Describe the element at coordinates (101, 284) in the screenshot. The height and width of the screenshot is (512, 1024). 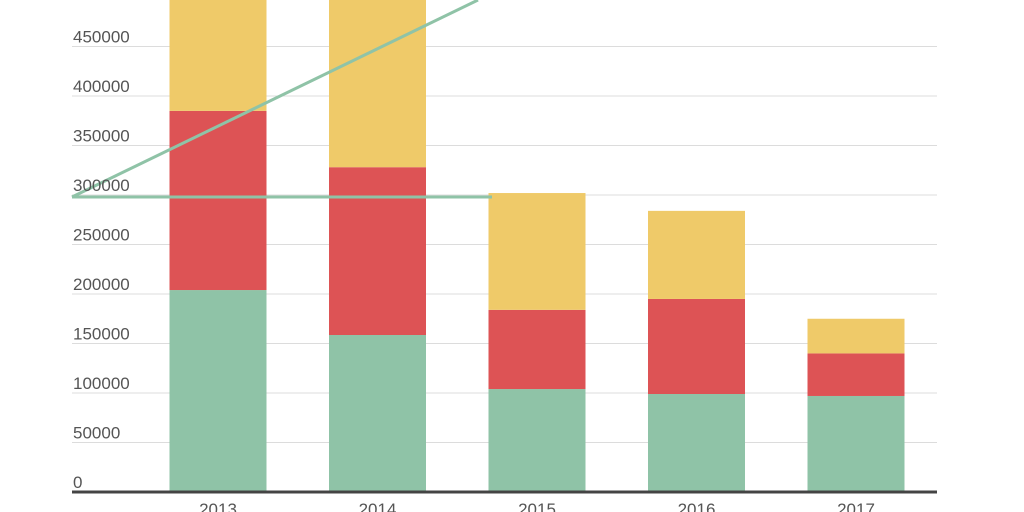
I see `y-tick-label: 200000` at that location.